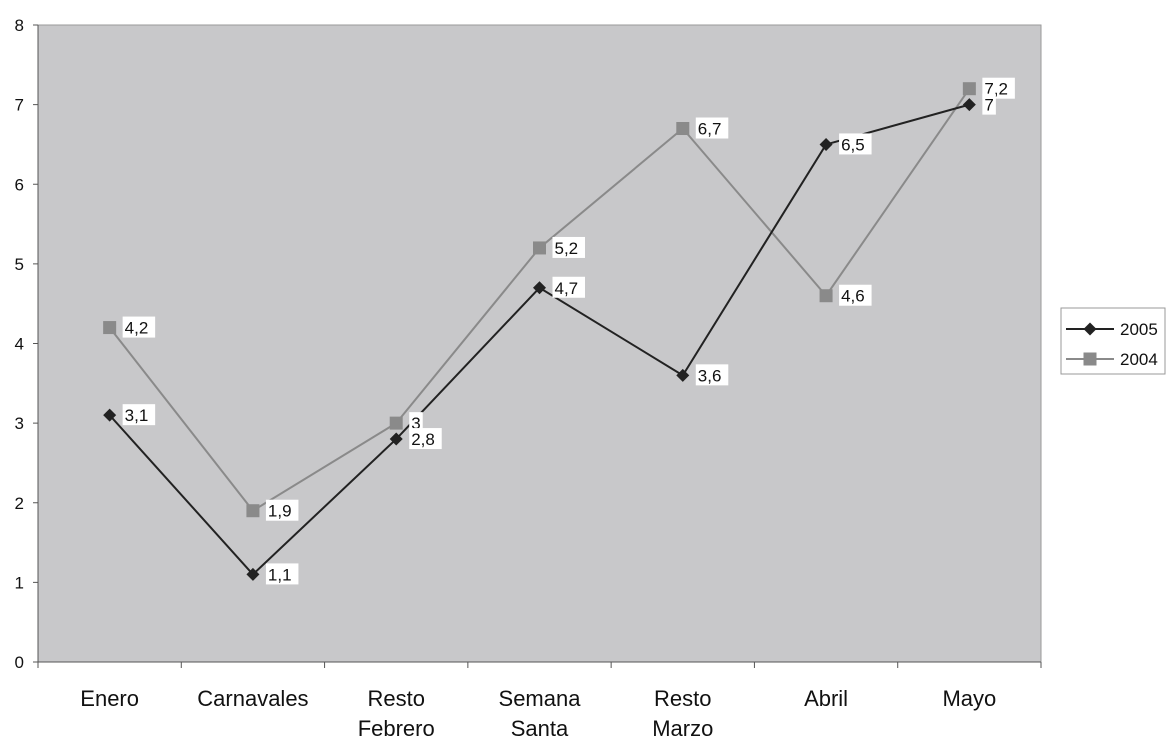 Image resolution: width=1167 pixels, height=738 pixels. What do you see at coordinates (19, 344) in the screenshot?
I see `y-tick-label: 4` at bounding box center [19, 344].